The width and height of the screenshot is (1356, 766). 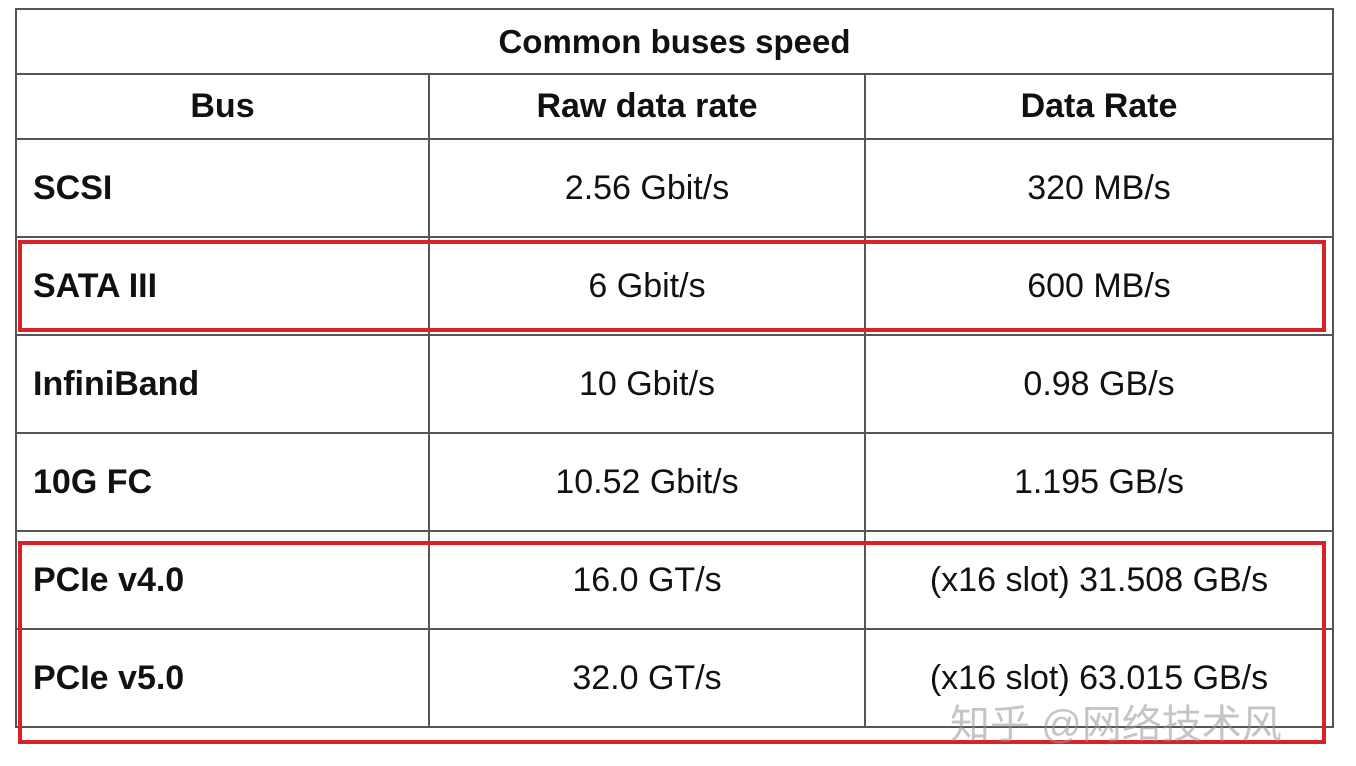 I want to click on rate-cell: (x16 slot) 31.508 GB/s, so click(x=1099, y=580).